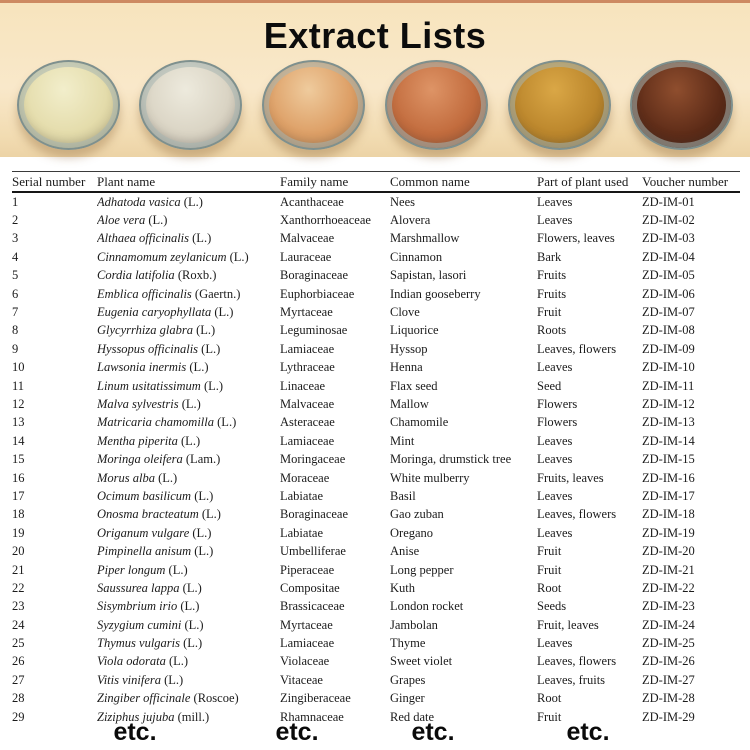 The height and width of the screenshot is (750, 750). Describe the element at coordinates (314, 105) in the screenshot. I see `powder-dish-3-wrap` at that location.